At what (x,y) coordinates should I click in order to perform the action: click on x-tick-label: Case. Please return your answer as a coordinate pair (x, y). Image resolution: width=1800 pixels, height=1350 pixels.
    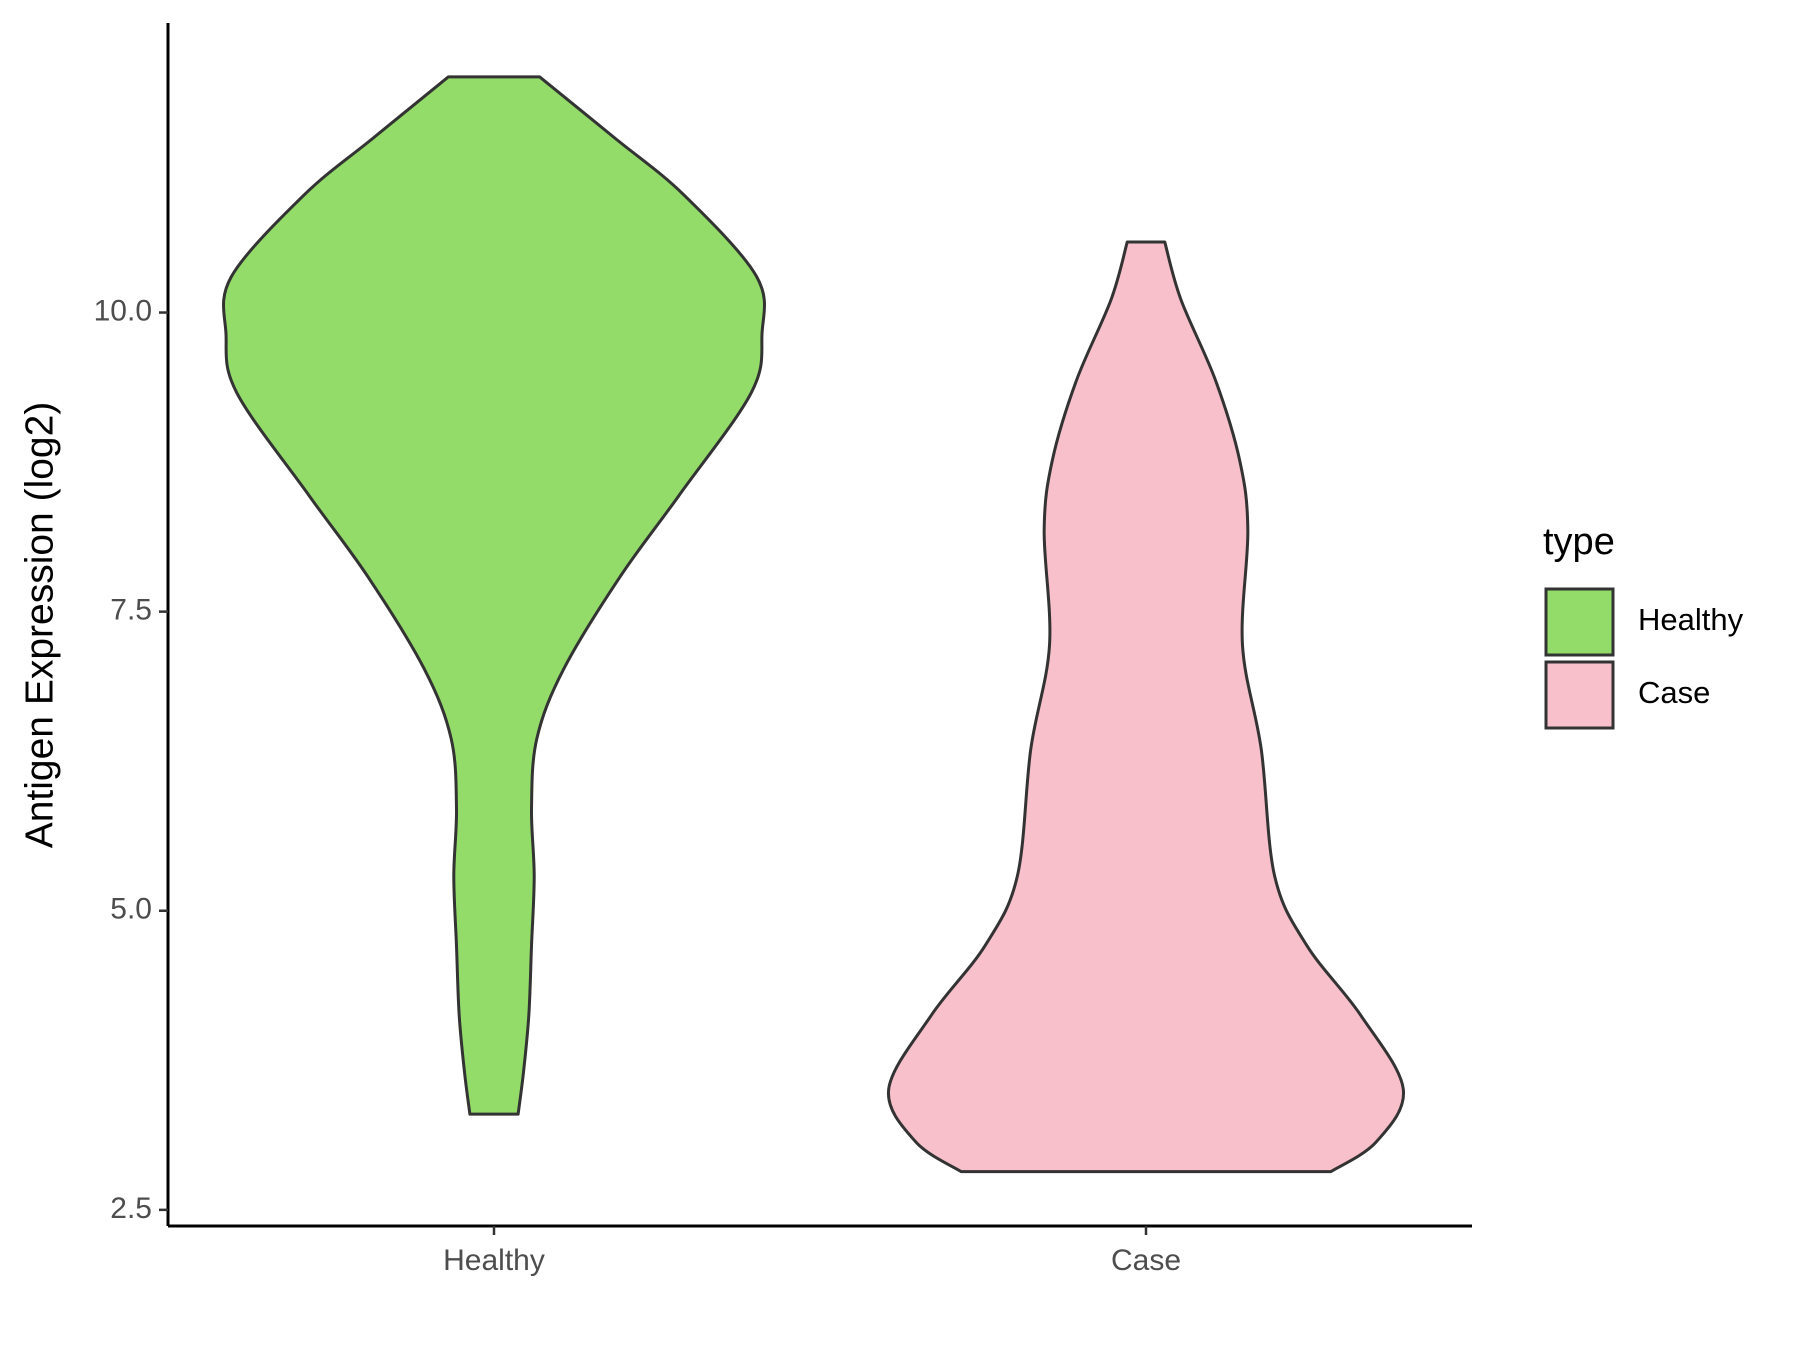
    Looking at the image, I should click on (1146, 1260).